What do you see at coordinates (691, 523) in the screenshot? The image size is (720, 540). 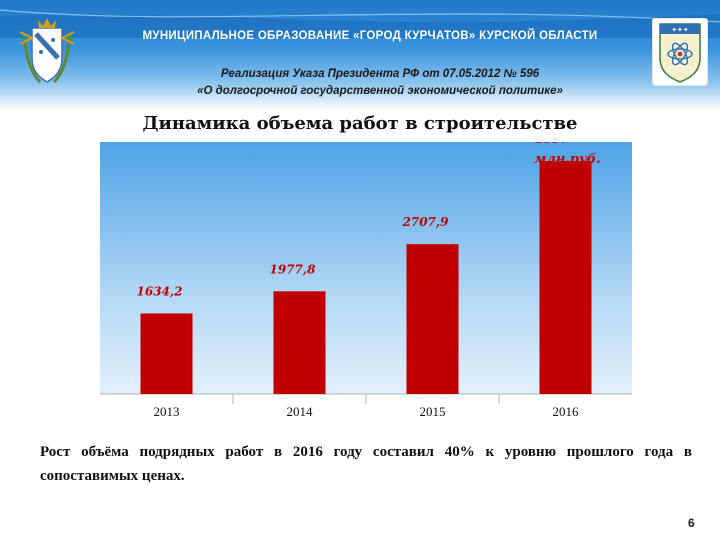 I see `page-number: 6` at bounding box center [691, 523].